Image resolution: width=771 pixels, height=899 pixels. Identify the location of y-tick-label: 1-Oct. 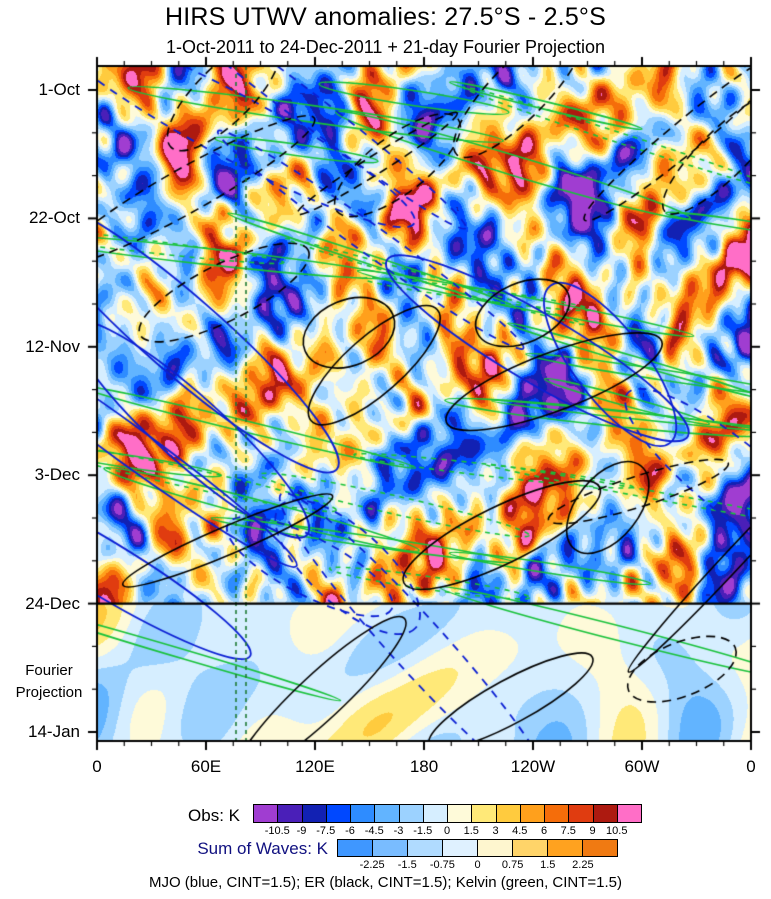
(59, 89).